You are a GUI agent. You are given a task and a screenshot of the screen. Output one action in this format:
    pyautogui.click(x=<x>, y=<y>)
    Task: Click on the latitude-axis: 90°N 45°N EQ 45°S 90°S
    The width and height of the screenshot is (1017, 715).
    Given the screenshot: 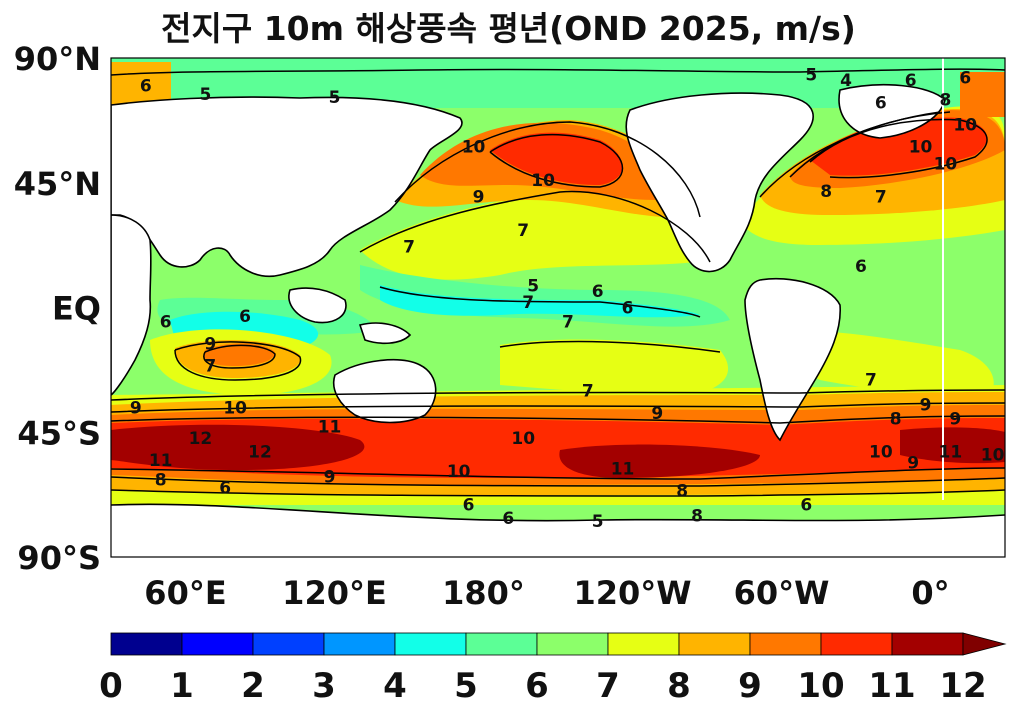 What is the action you would take?
    pyautogui.click(x=57, y=308)
    